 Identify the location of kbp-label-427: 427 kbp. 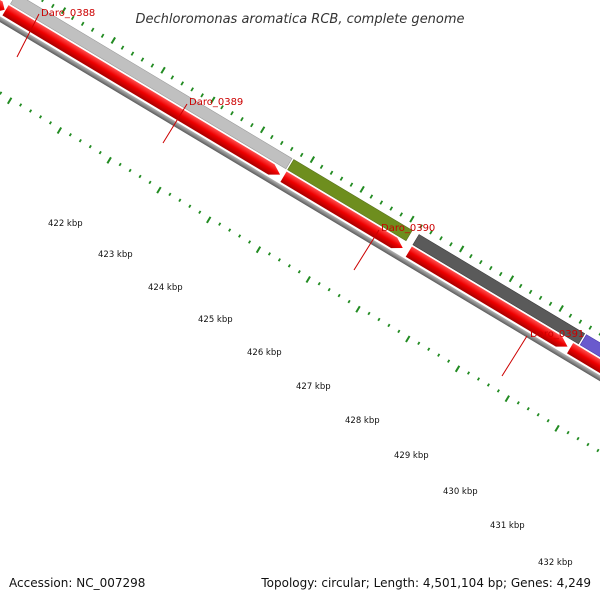
(313, 387).